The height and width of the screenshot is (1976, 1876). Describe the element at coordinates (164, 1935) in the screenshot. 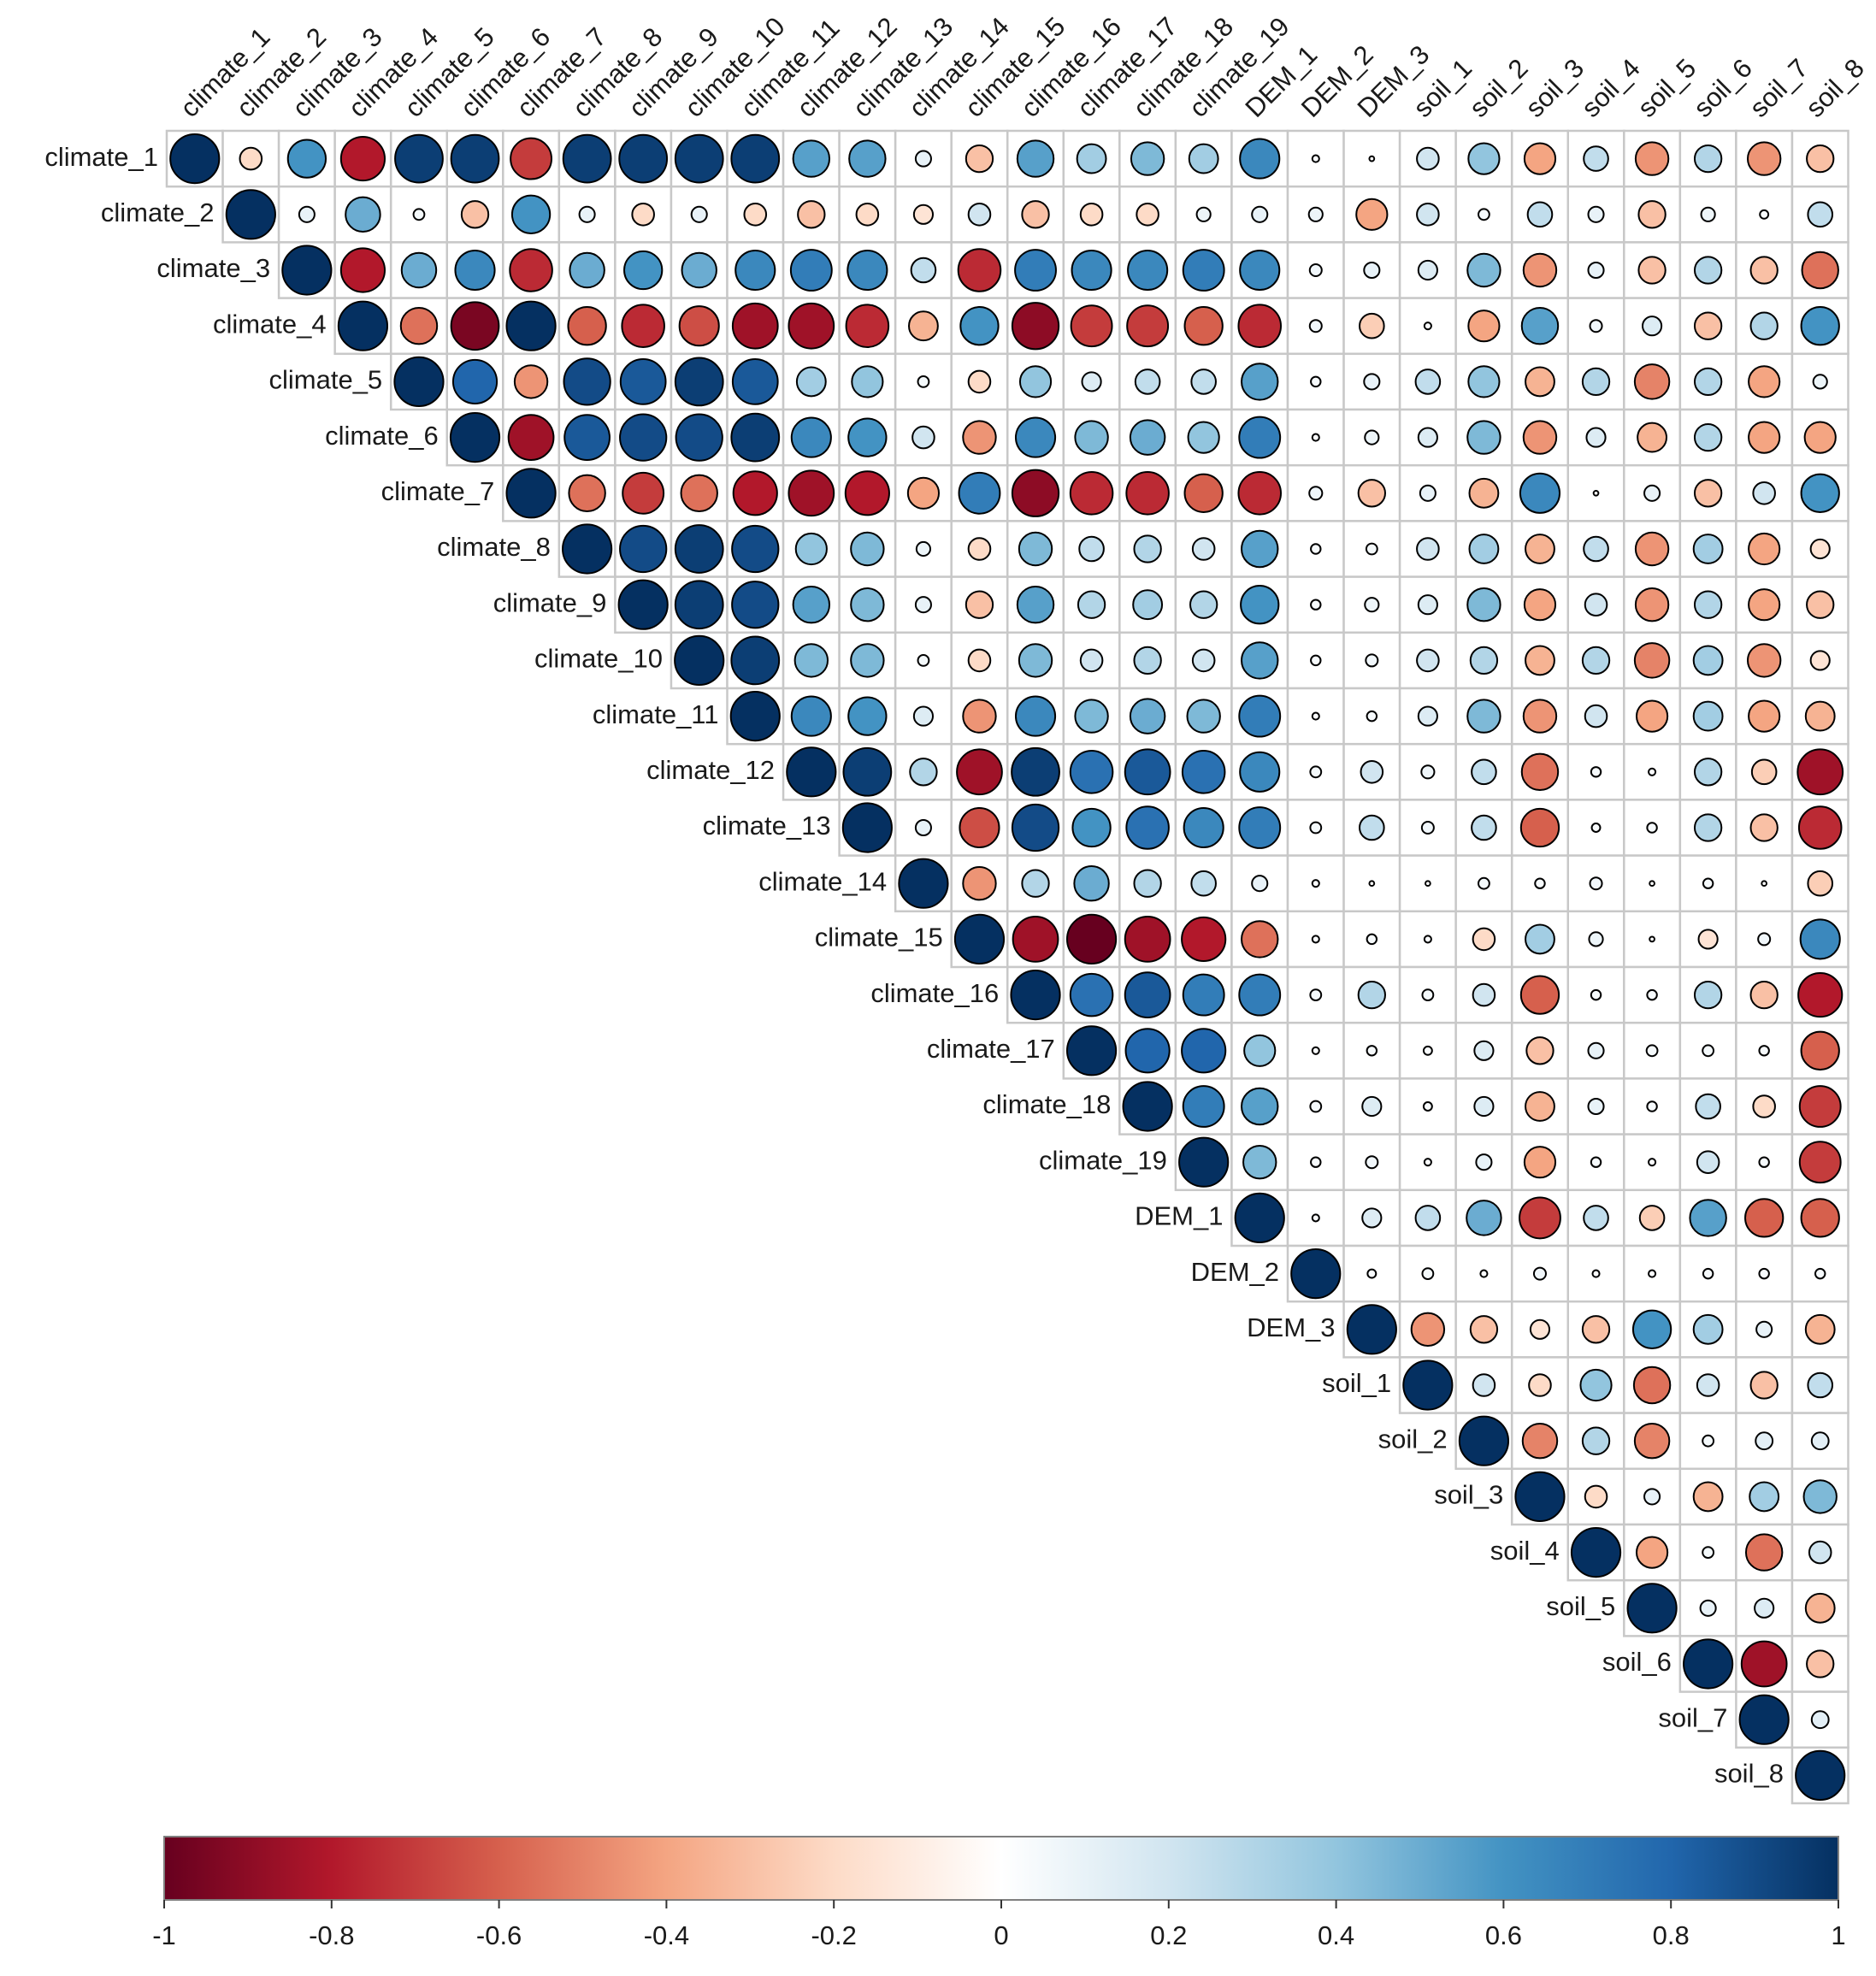

I see `colorbar-tick-label: -1` at that location.